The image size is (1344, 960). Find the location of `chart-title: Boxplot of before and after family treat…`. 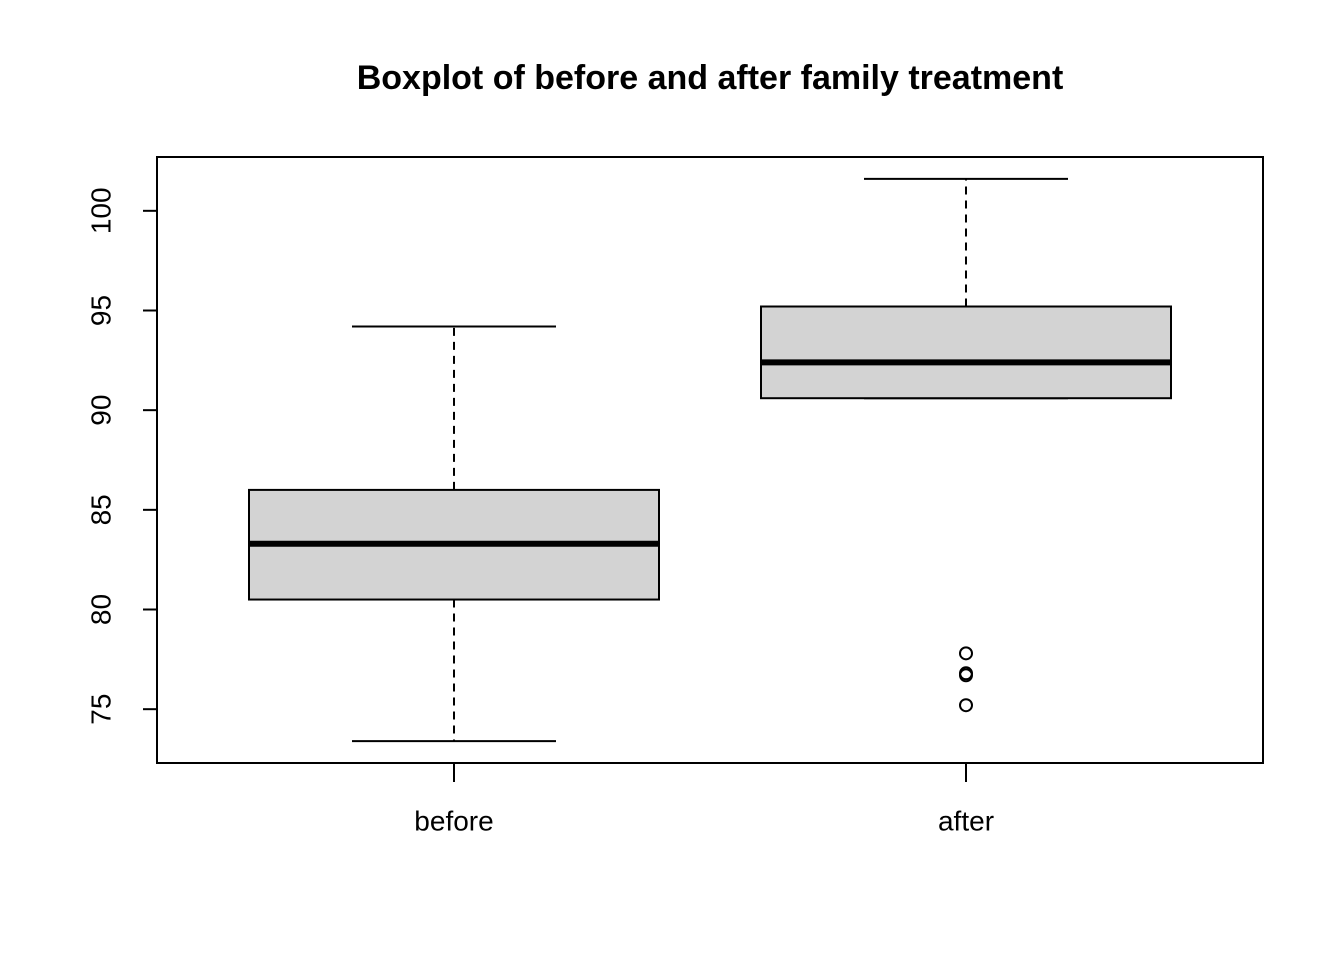

chart-title: Boxplot of before and after family treat… is located at coordinates (710, 78).